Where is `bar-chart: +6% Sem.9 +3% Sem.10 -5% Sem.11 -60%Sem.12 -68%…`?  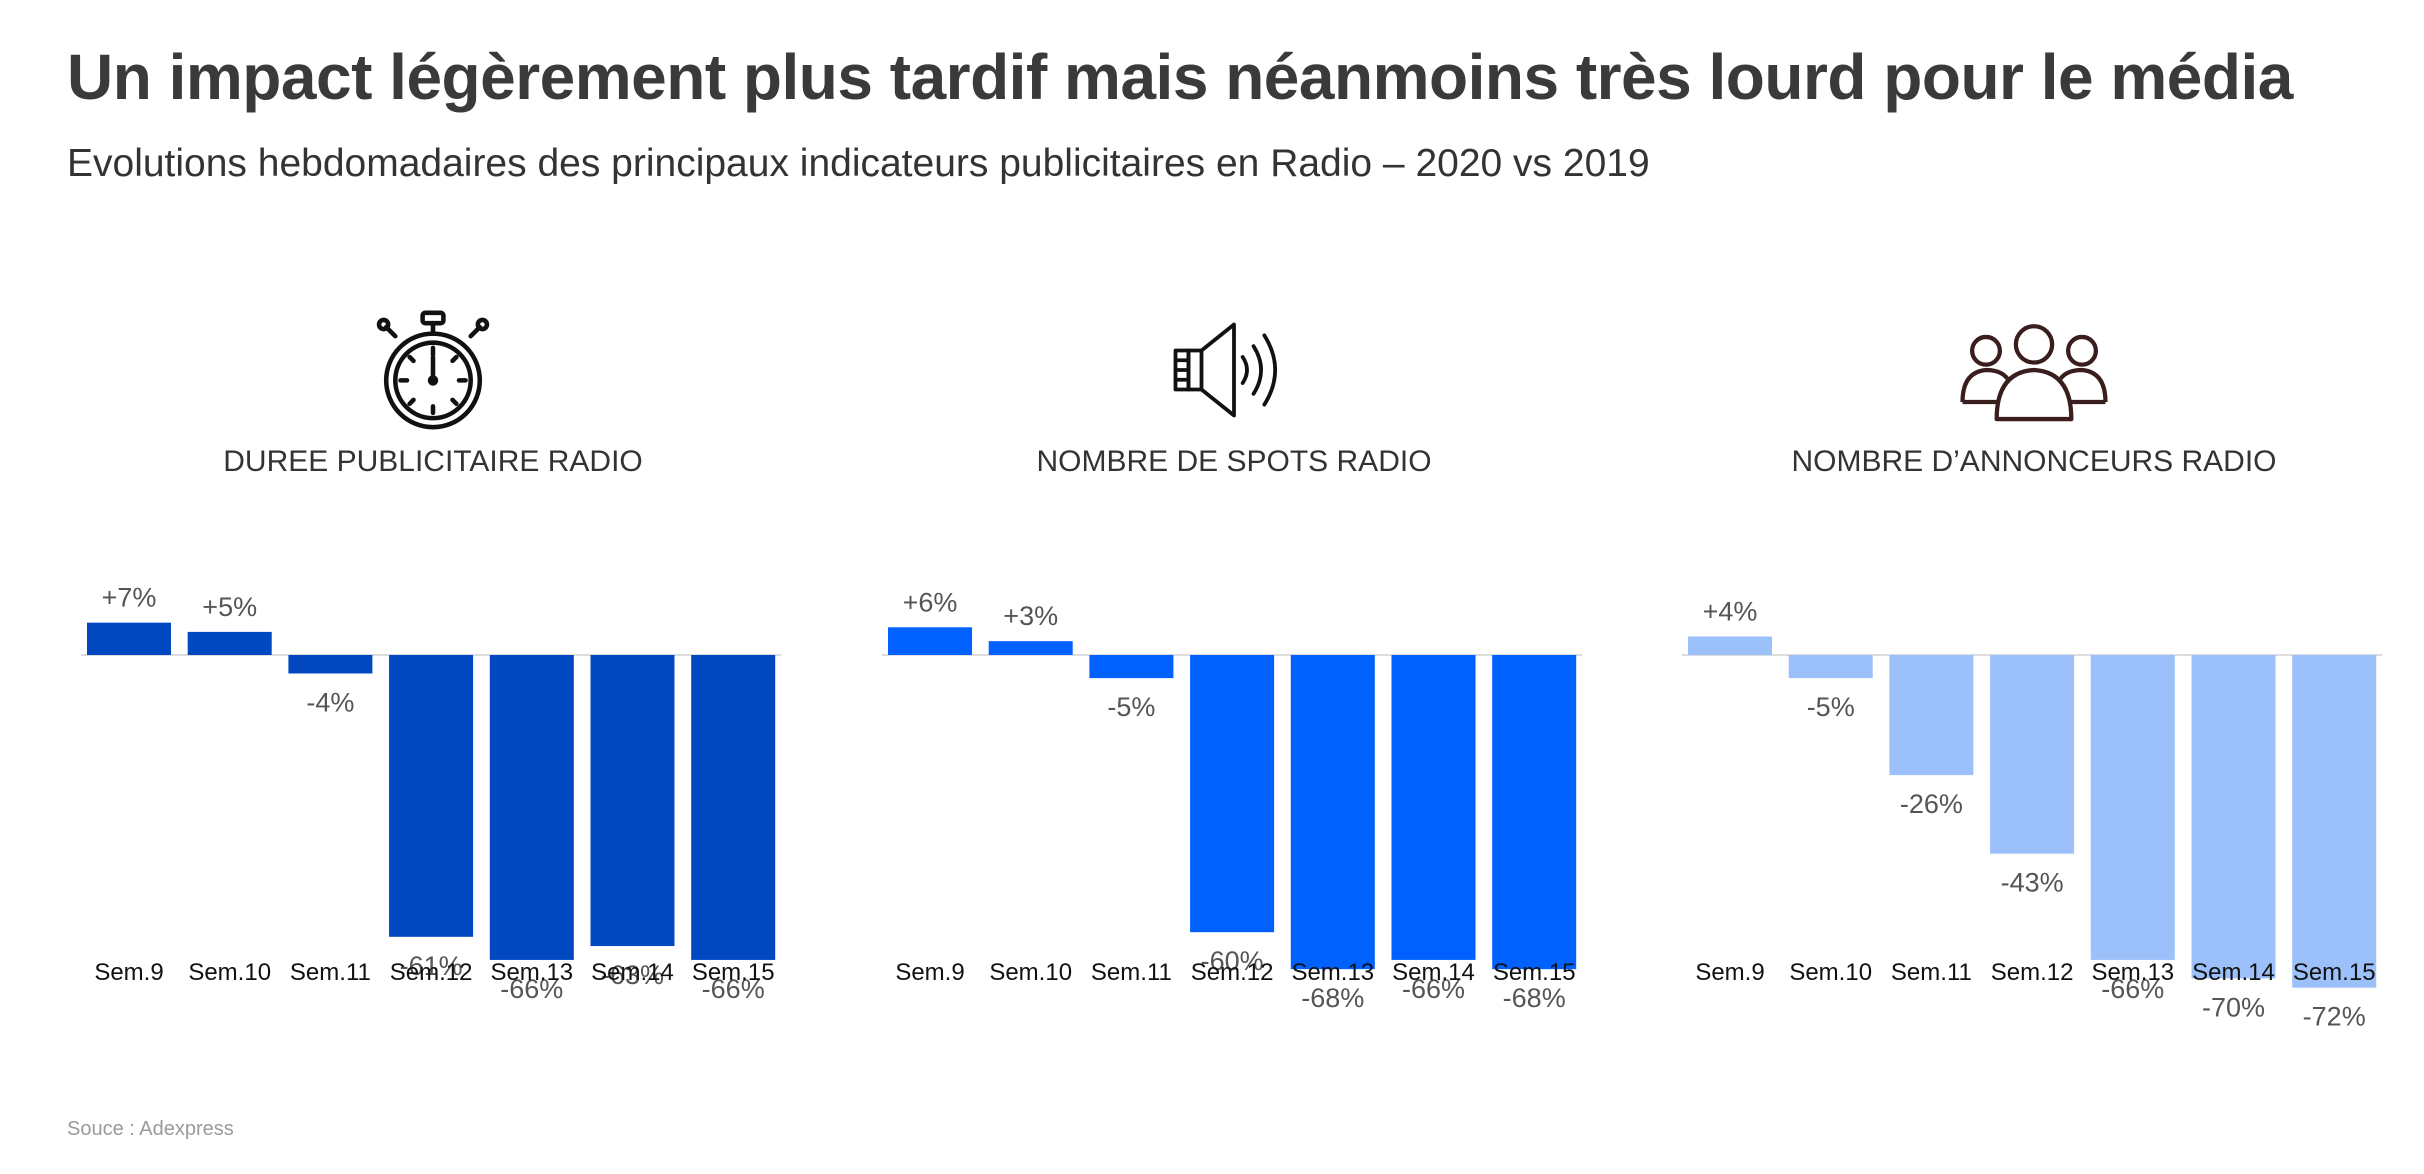
bar-chart: +6% Sem.9 +3% Sem.10 -5% Sem.11 -60%Sem.12 -68%… is located at coordinates (1232, 800).